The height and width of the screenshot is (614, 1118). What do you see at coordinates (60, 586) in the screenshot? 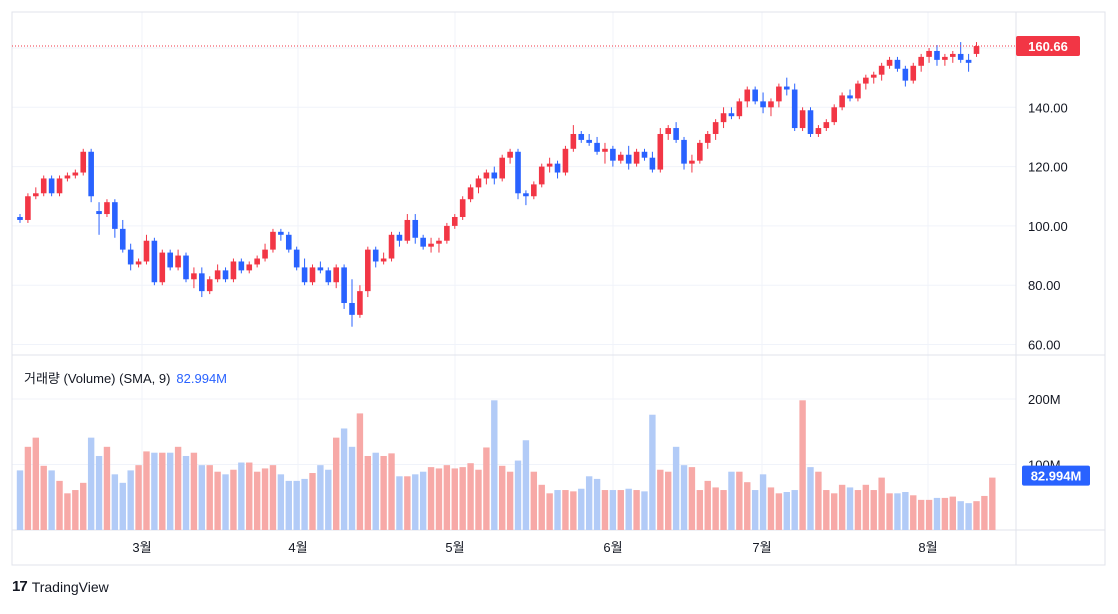
I see `tradingview-brand: 17 TradingView` at bounding box center [60, 586].